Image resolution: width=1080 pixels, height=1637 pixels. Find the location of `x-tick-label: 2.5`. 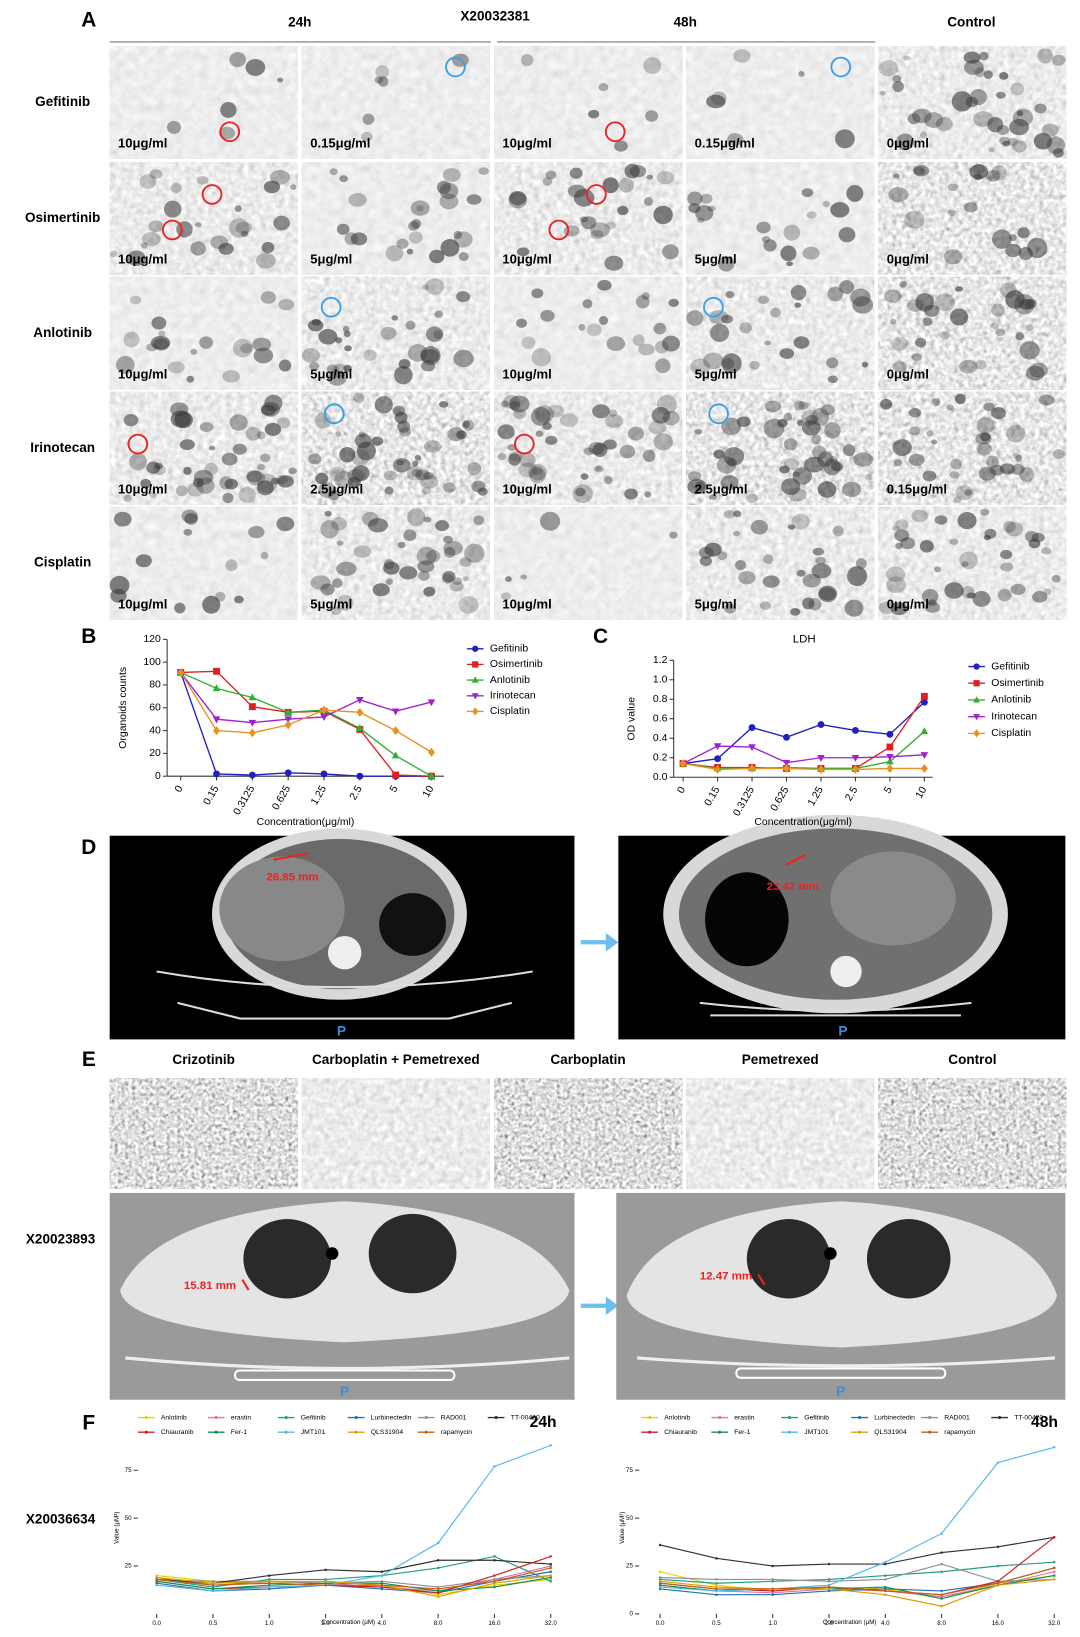

x-tick-label: 2.5 is located at coordinates (356, 793).